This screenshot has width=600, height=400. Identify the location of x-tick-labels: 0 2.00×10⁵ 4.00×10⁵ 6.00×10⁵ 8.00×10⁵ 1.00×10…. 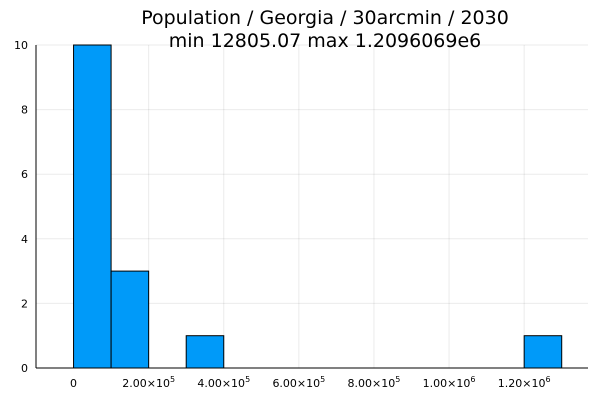
(310, 382).